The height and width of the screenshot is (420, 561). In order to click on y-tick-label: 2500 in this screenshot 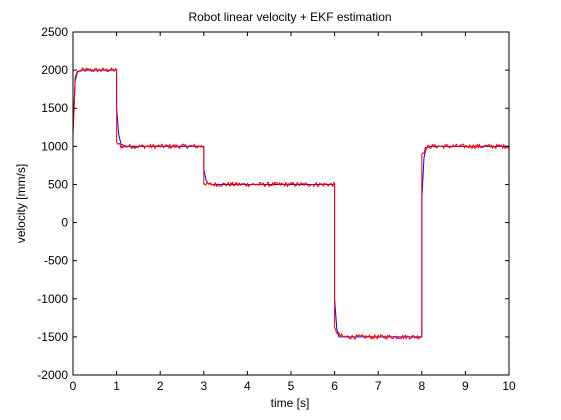, I will do `click(54, 32)`.